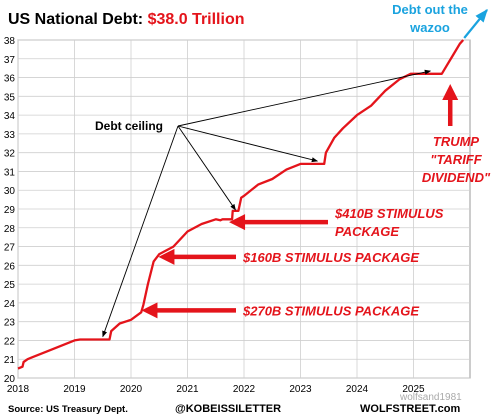  Describe the element at coordinates (456, 177) in the screenshot. I see `annotation-trump-tariff-dividend-line: DIVIDEND"` at that location.